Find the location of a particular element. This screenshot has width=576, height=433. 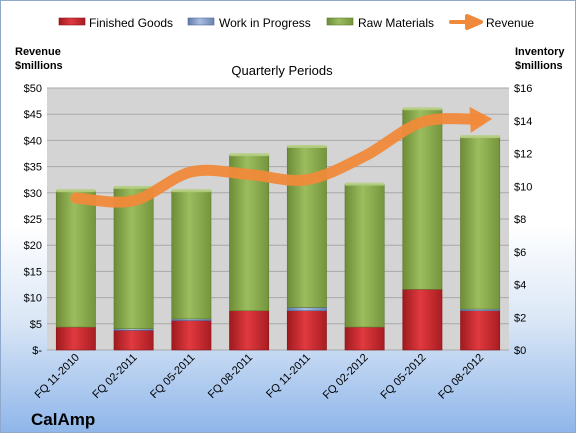

legend-swatch-finished-goods is located at coordinates (72, 21).